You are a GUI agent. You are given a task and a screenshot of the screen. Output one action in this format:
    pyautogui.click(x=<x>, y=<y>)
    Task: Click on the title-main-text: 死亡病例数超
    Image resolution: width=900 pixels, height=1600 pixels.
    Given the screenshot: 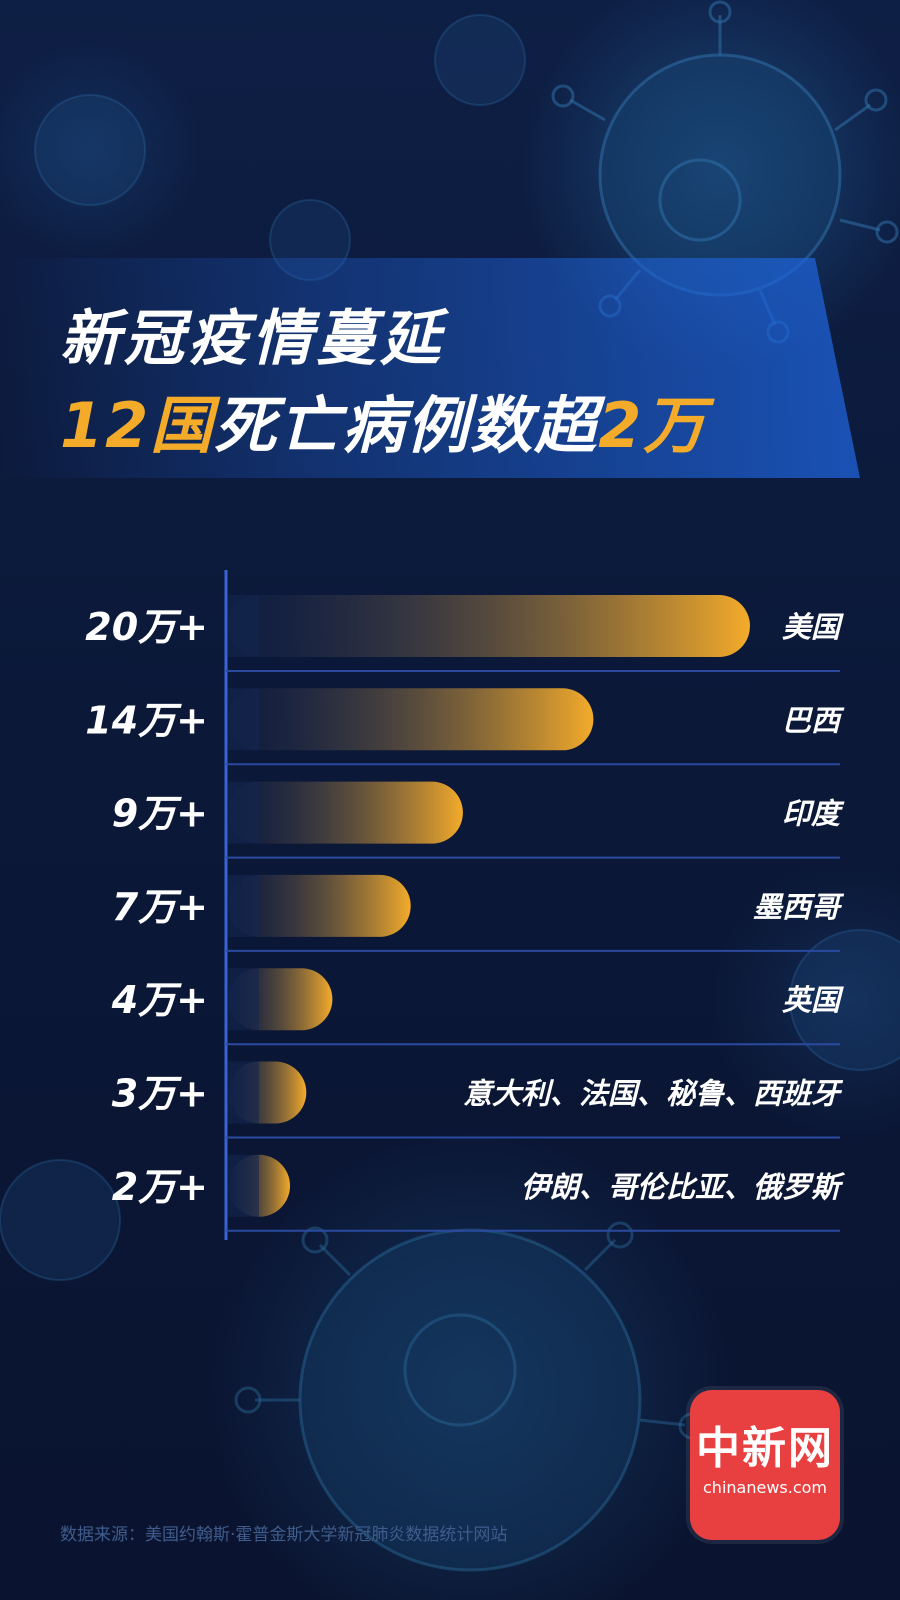 What is the action you would take?
    pyautogui.click(x=406, y=425)
    